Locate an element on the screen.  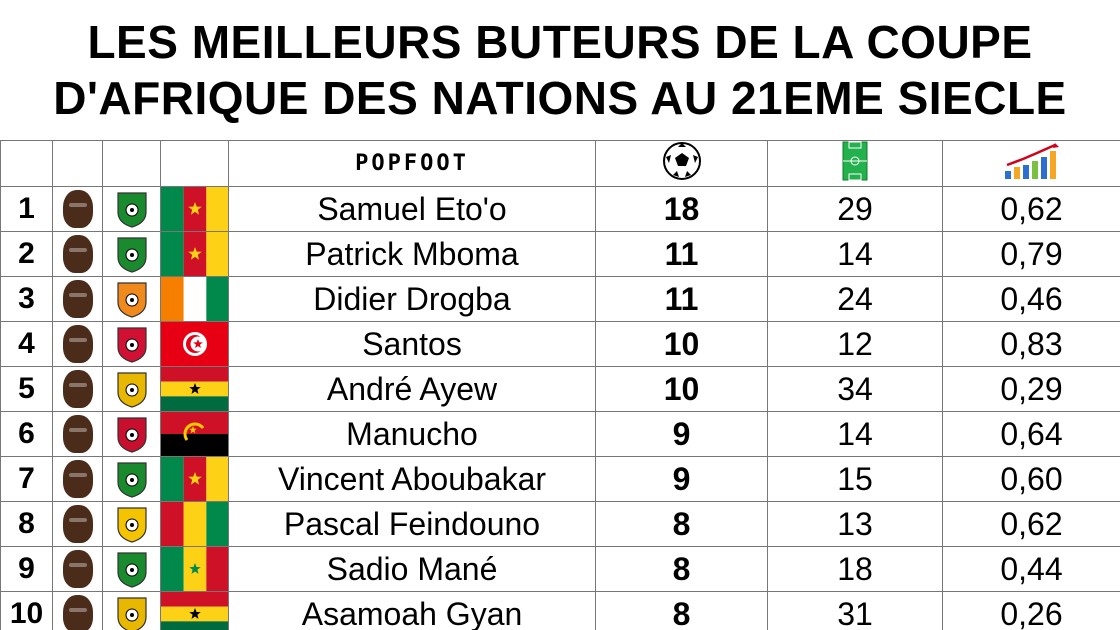
goals: 18 is located at coordinates (681, 208).